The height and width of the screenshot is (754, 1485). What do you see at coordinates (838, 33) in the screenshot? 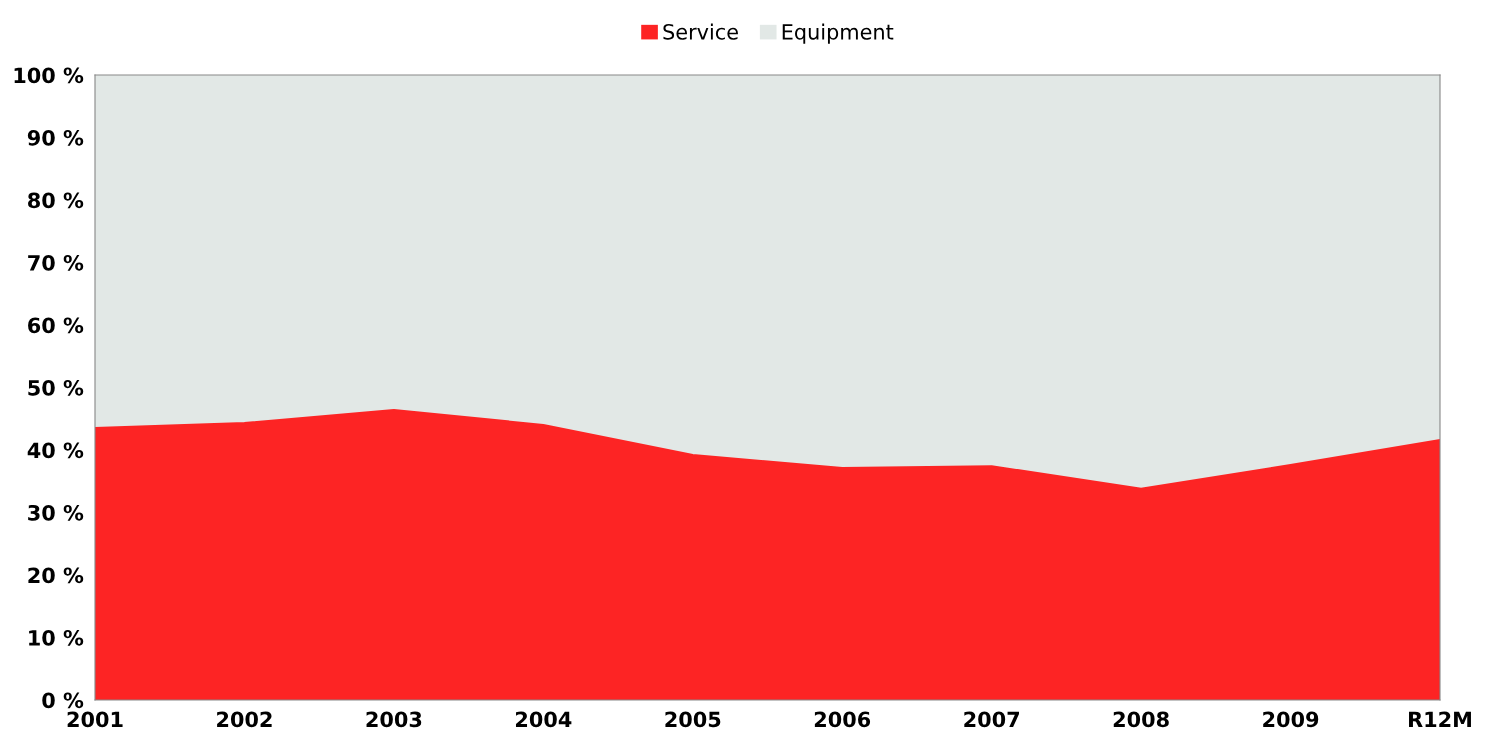
I see `legend-label: Equipment` at bounding box center [838, 33].